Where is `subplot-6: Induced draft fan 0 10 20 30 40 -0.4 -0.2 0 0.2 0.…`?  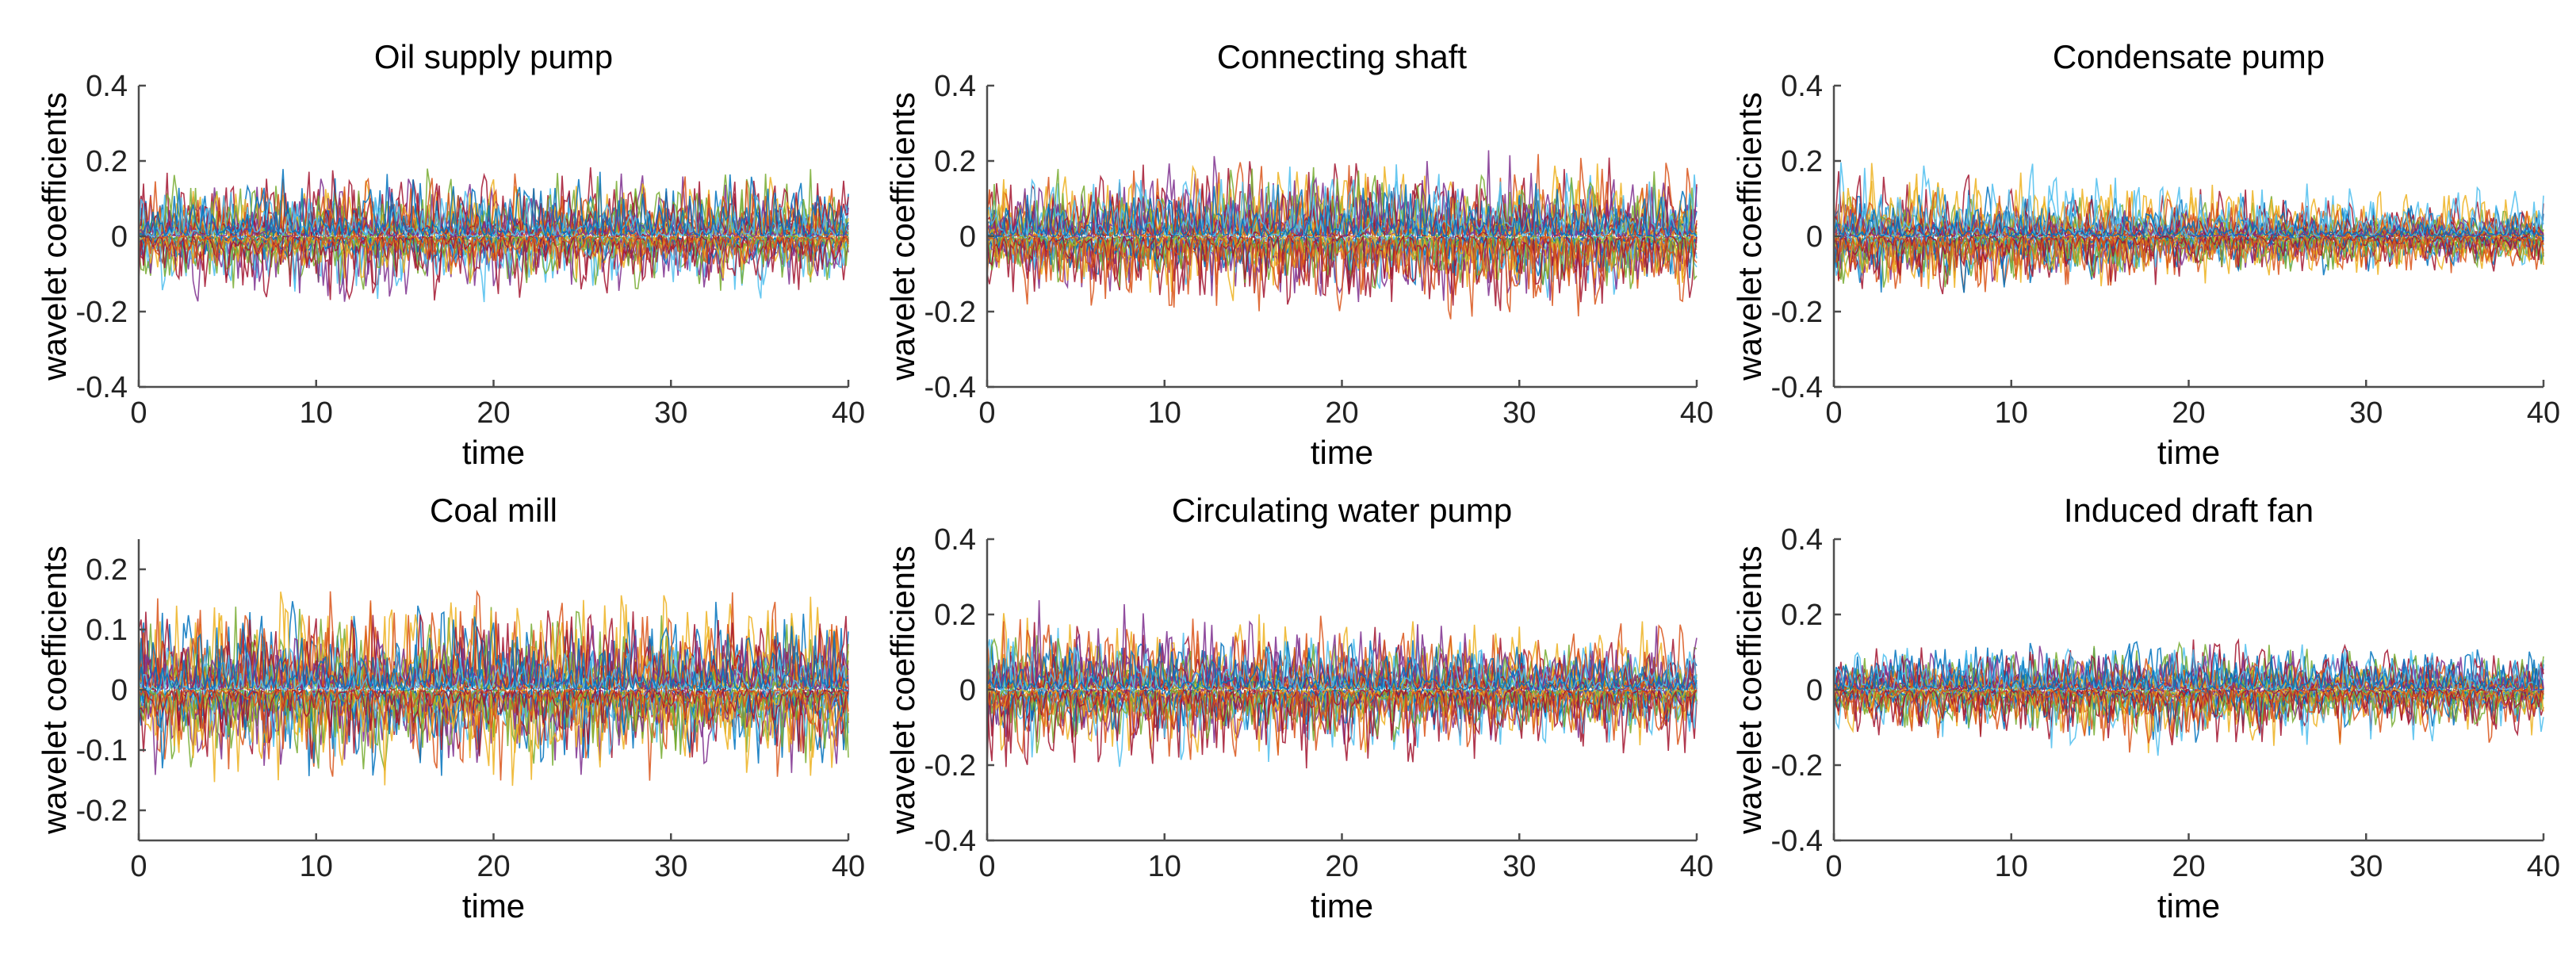
subplot-6: Induced draft fan 0 10 20 30 40 -0.4 -0.2 0 0.2 0.… is located at coordinates (2145, 708).